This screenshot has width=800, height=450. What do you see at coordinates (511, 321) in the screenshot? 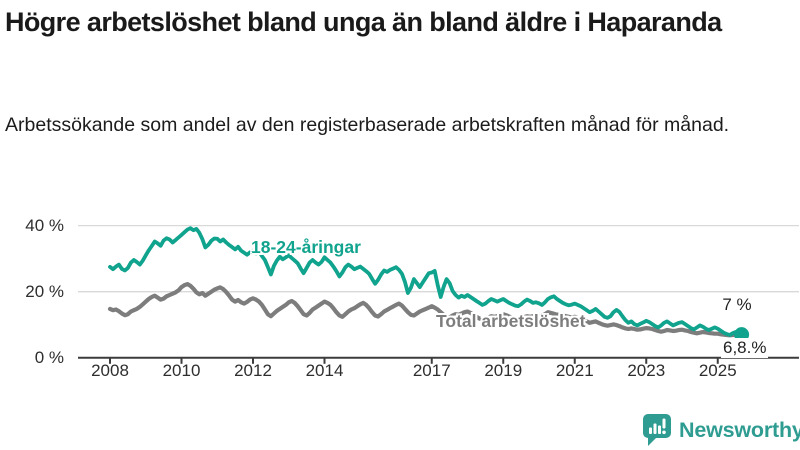
I see `series-label-total: Total arbetslöshet` at bounding box center [511, 321].